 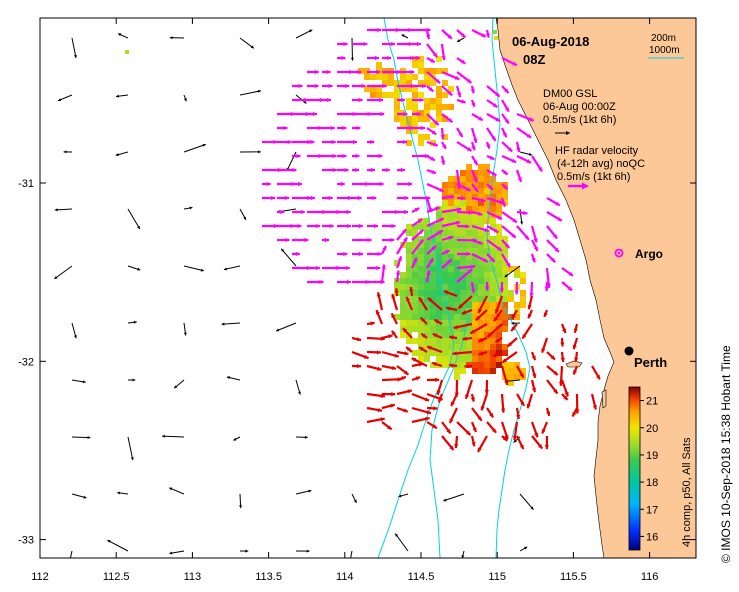 What do you see at coordinates (726, 454) in the screenshot?
I see `credit-label: © IMOS 10-Sep-2018 15:38 Hobart Time` at bounding box center [726, 454].